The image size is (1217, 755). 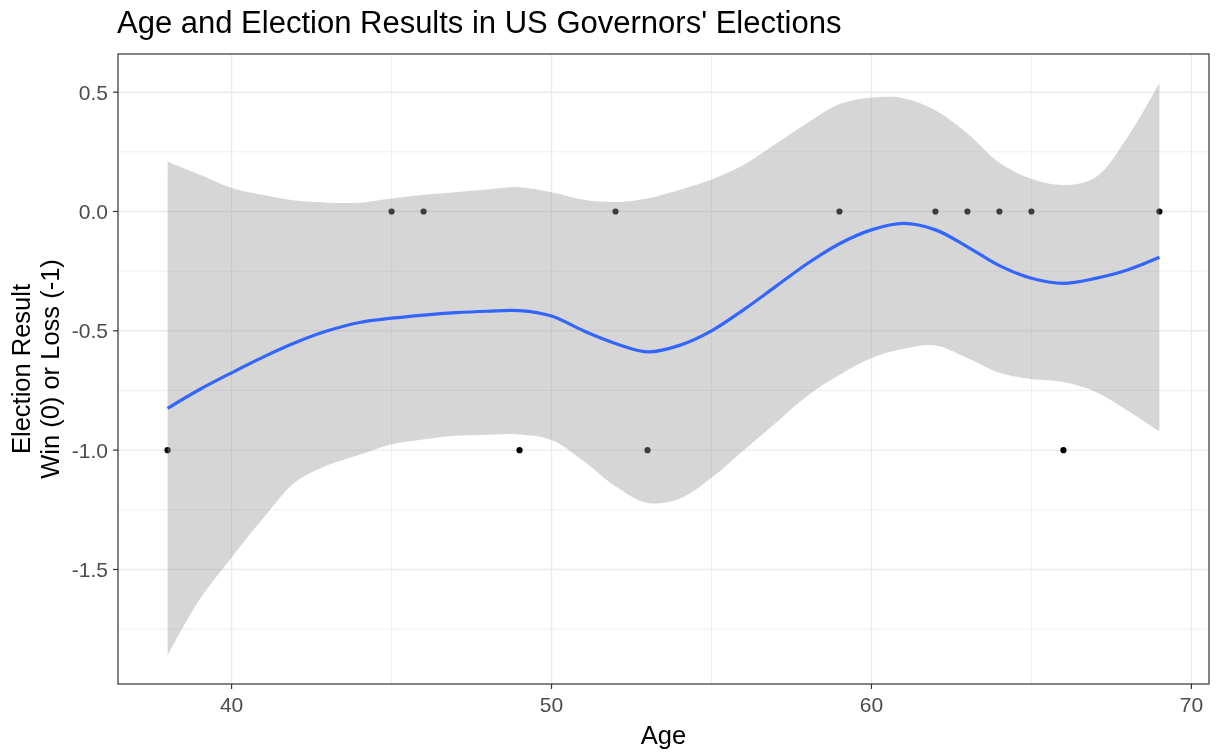 I want to click on chart-title: Age and Election Results in US Governors' Elections, so click(x=479, y=22).